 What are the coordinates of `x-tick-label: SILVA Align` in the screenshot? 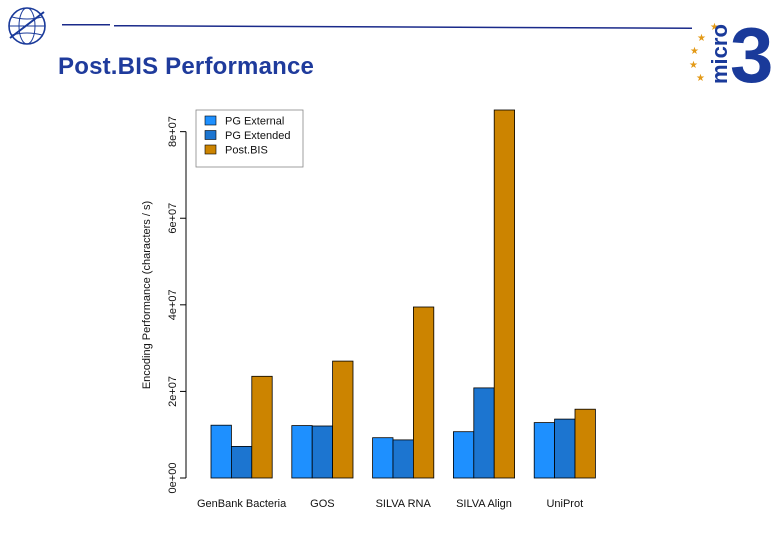 It's located at (484, 504).